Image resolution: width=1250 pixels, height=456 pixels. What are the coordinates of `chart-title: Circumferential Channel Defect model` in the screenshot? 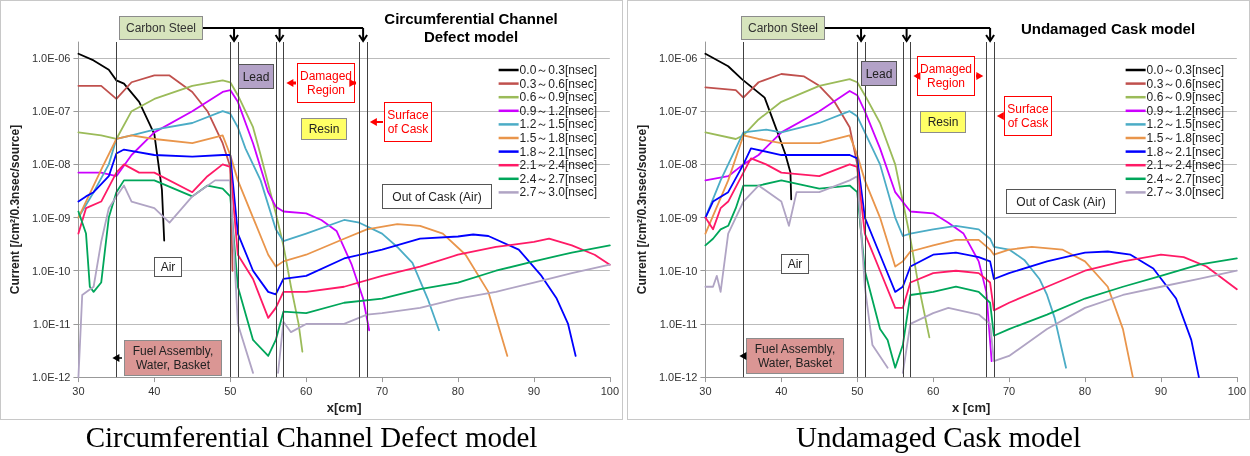 It's located at (471, 28).